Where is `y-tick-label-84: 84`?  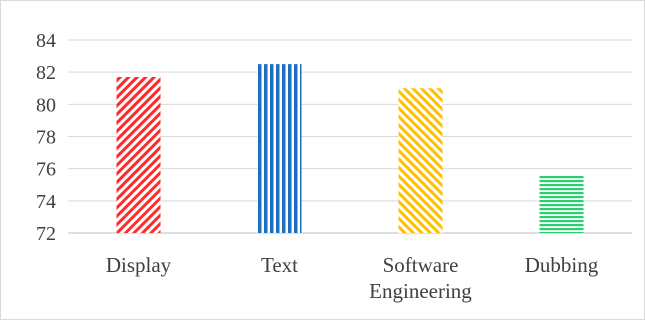 y-tick-label-84: 84 is located at coordinates (46, 41).